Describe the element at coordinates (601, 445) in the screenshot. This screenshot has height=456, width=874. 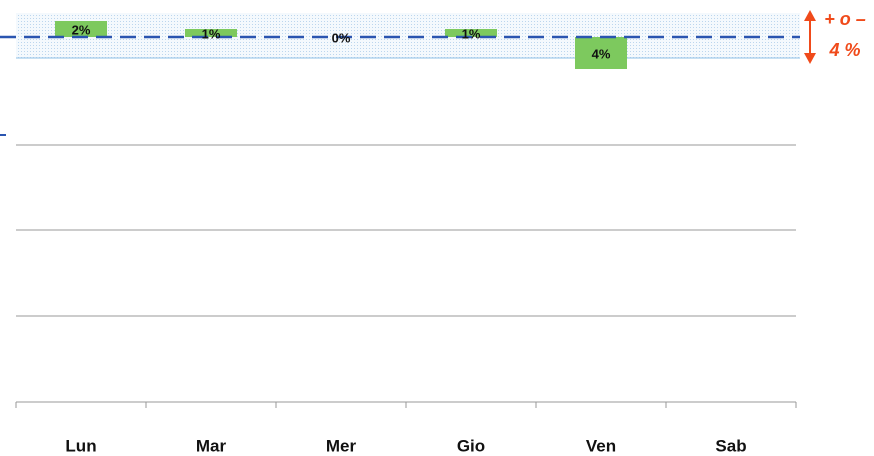
I see `x-tick-label: Ven` at that location.